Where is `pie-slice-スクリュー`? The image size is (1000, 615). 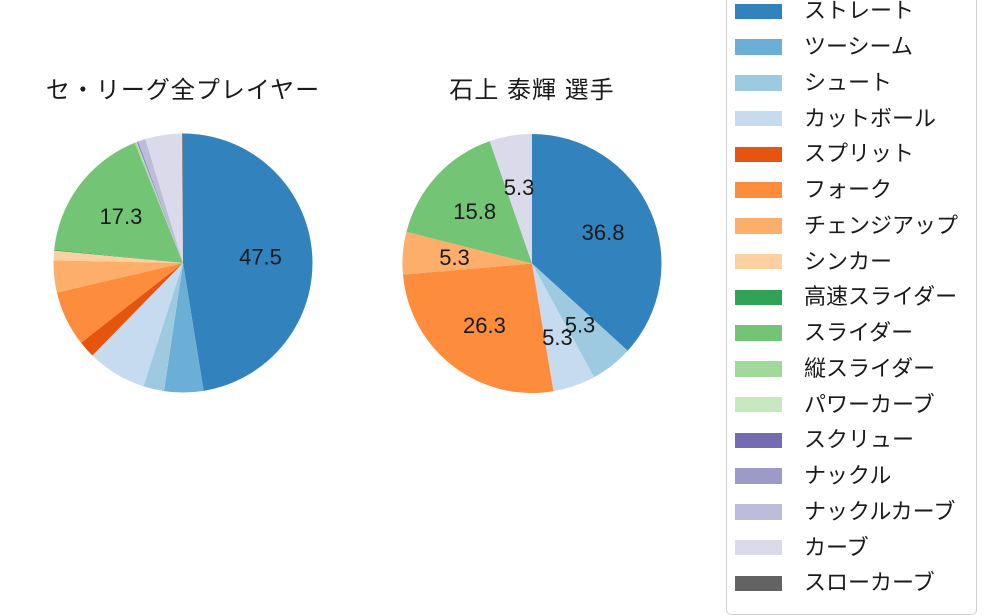 pie-slice-スクリュー is located at coordinates (159, 202).